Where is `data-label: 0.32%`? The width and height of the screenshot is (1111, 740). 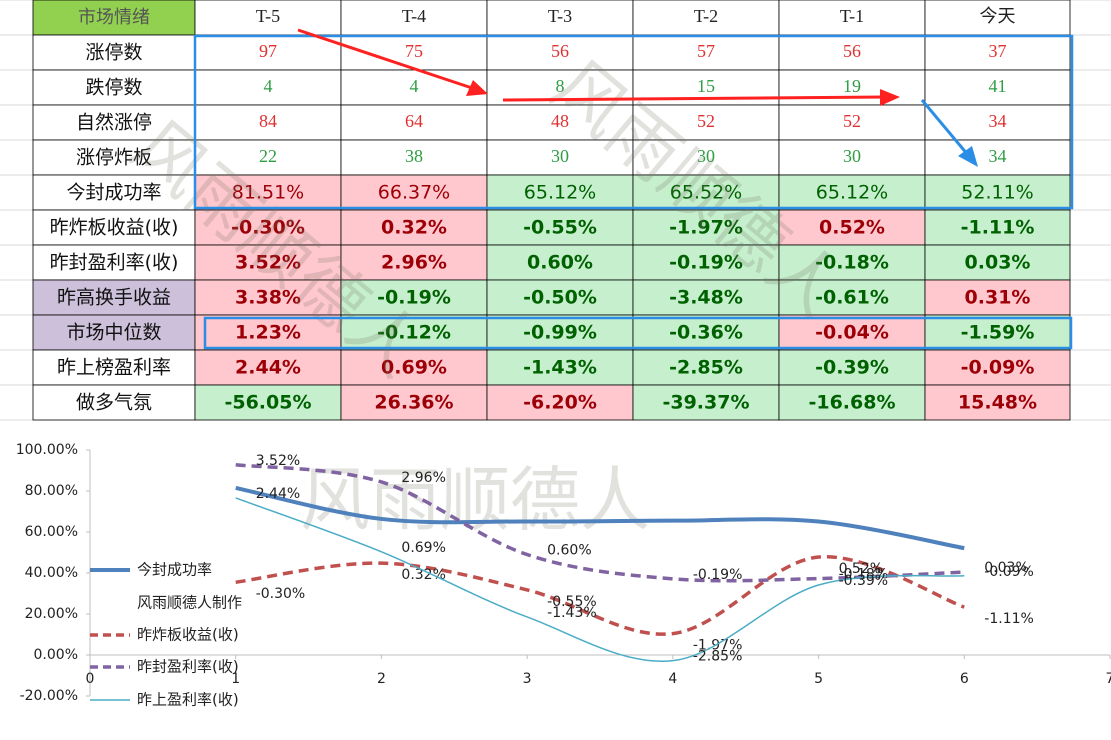 data-label: 0.32% is located at coordinates (423, 575).